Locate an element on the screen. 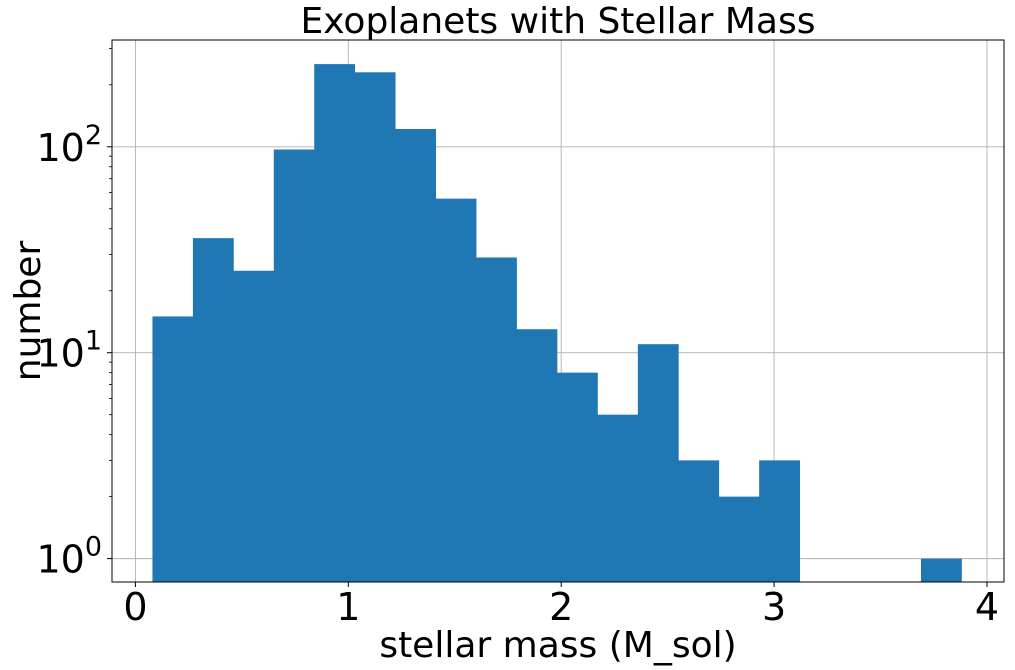  y-axis: 10⁰ 10¹ 10² is located at coordinates (74, 315).